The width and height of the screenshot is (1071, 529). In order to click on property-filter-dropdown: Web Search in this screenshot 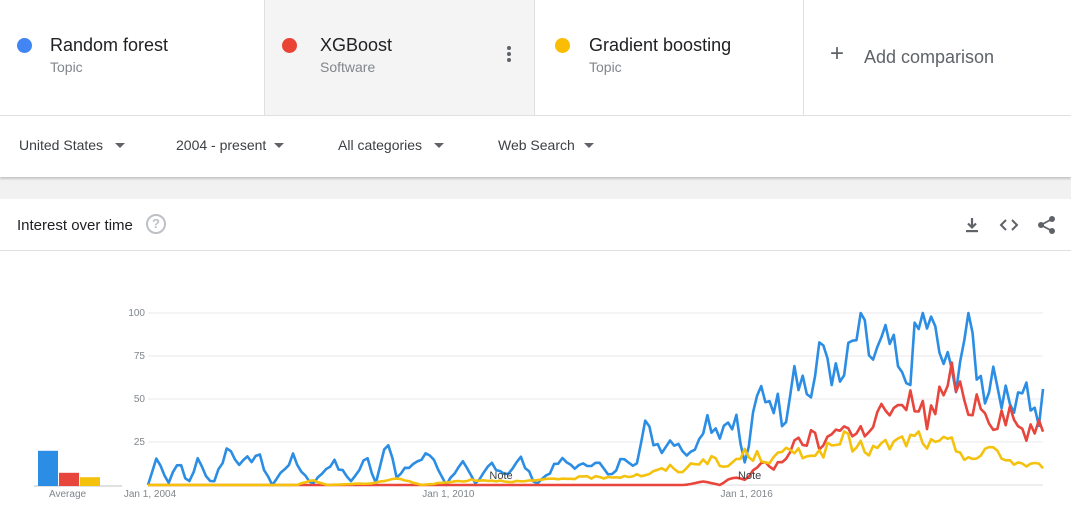, I will do `click(546, 145)`.